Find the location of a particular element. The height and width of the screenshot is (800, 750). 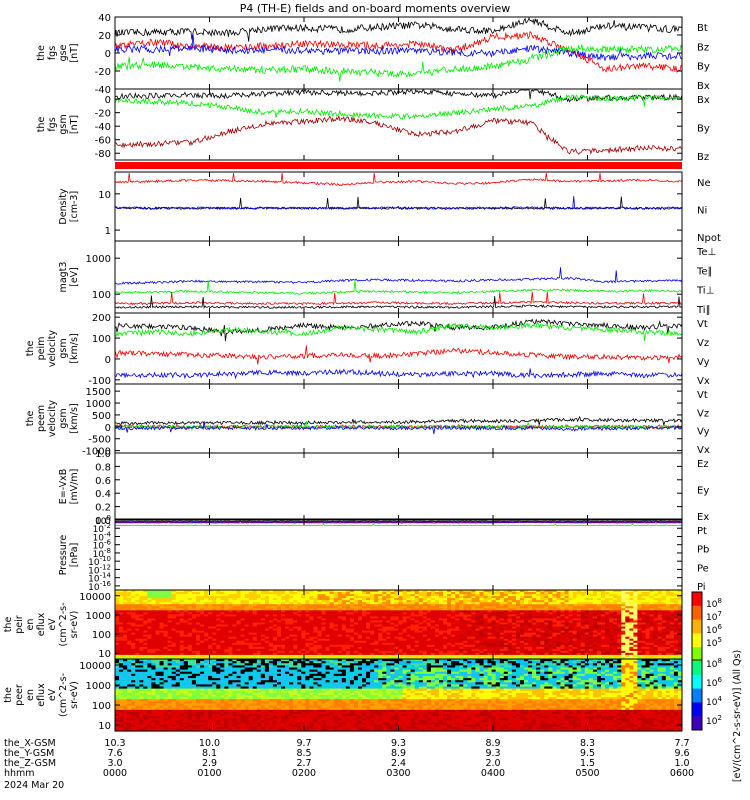

xaxis-value-1-0: 7.6 is located at coordinates (114, 753).